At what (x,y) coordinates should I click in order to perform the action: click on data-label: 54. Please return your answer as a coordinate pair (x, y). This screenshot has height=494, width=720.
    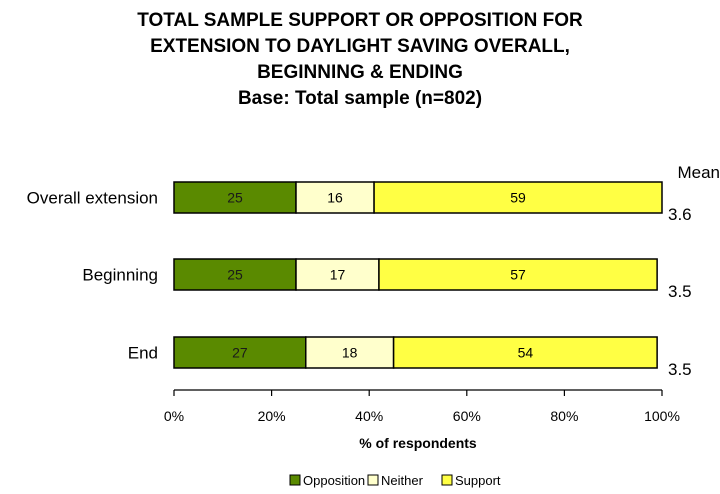
    Looking at the image, I should click on (526, 353).